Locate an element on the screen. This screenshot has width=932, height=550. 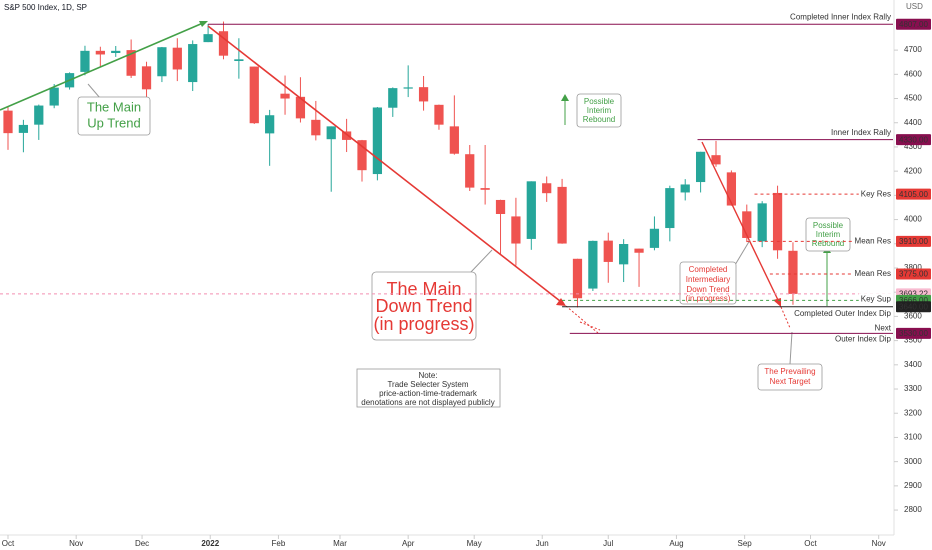
annotation-text: Next Target is located at coordinates (791, 381).